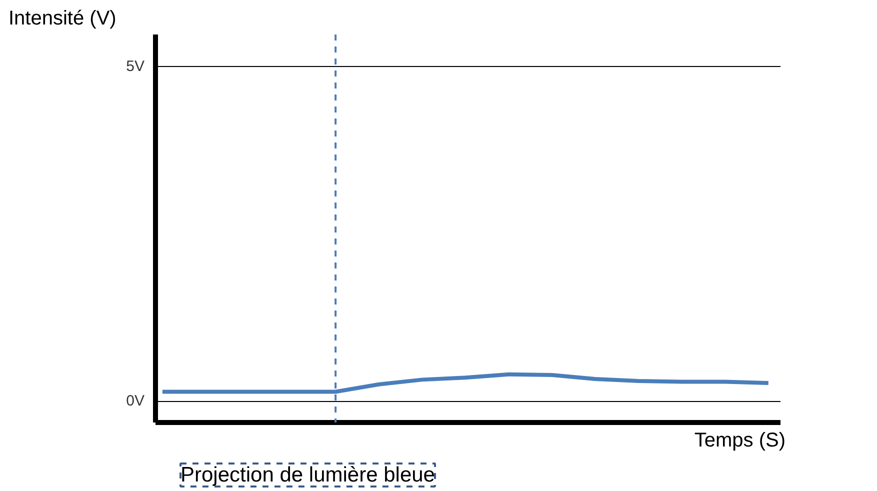 The width and height of the screenshot is (877, 491). What do you see at coordinates (62, 19) in the screenshot?
I see `y-axis-title: Intensité (V)` at bounding box center [62, 19].